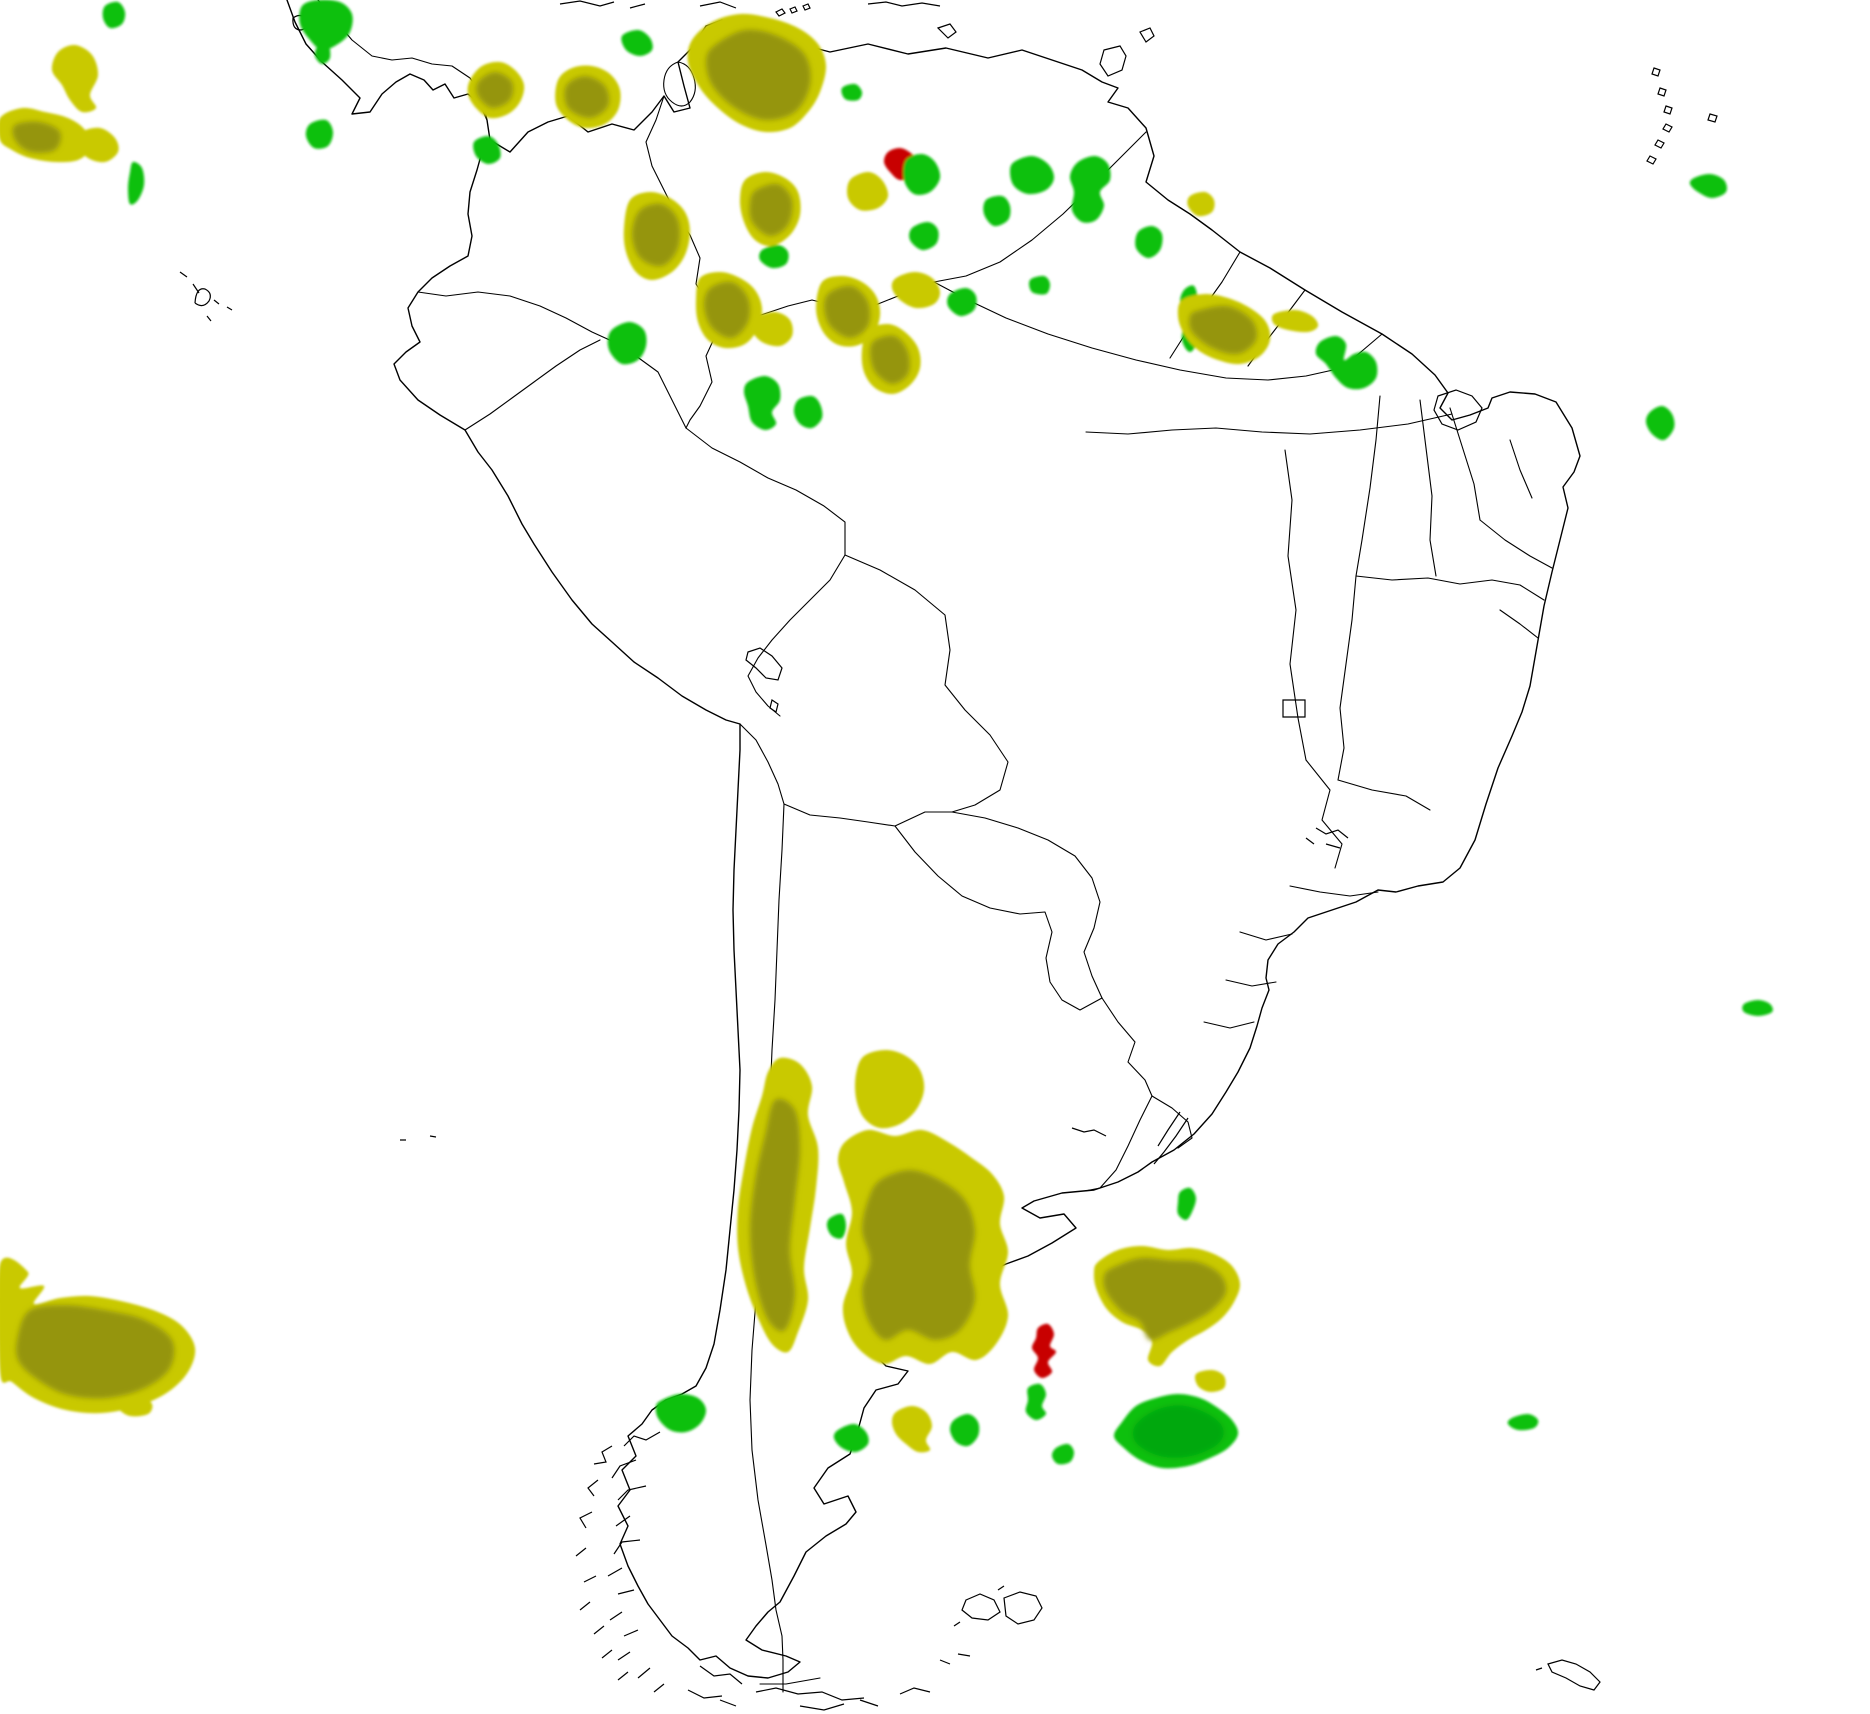 The height and width of the screenshot is (1714, 1870). What do you see at coordinates (839, 815) in the screenshot?
I see `border-bolivia-argentina` at bounding box center [839, 815].